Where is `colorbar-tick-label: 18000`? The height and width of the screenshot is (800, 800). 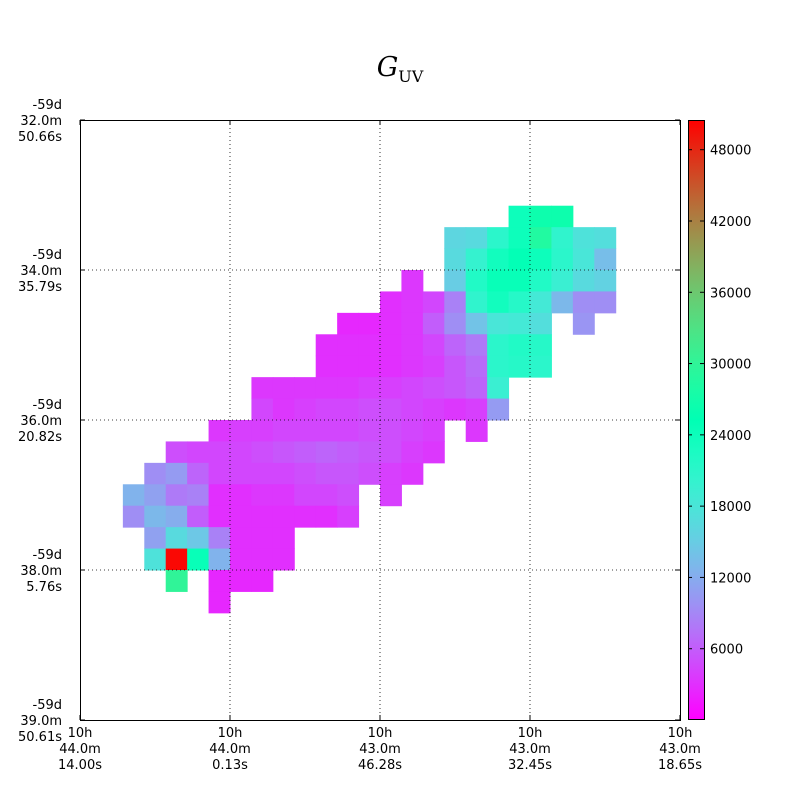 colorbar-tick-label: 18000 is located at coordinates (730, 507).